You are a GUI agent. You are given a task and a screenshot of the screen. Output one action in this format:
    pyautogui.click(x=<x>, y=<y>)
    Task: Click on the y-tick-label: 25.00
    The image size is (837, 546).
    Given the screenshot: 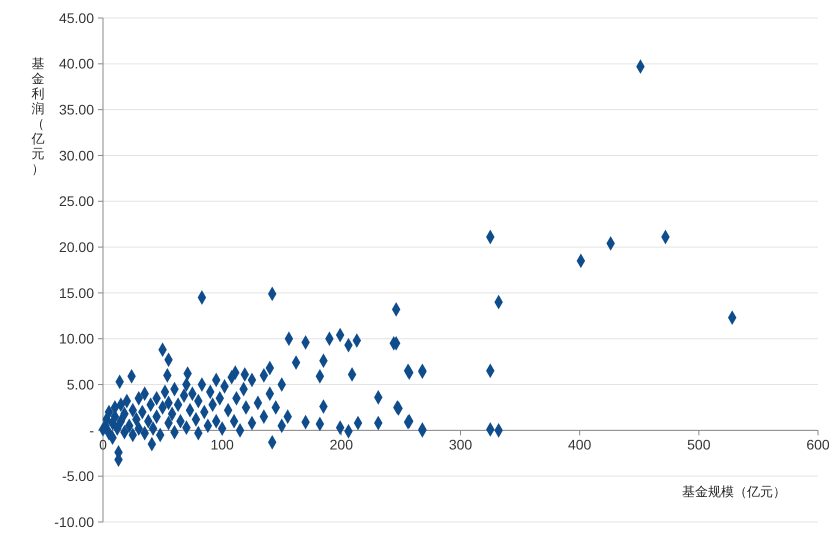 What is the action you would take?
    pyautogui.click(x=76, y=201)
    